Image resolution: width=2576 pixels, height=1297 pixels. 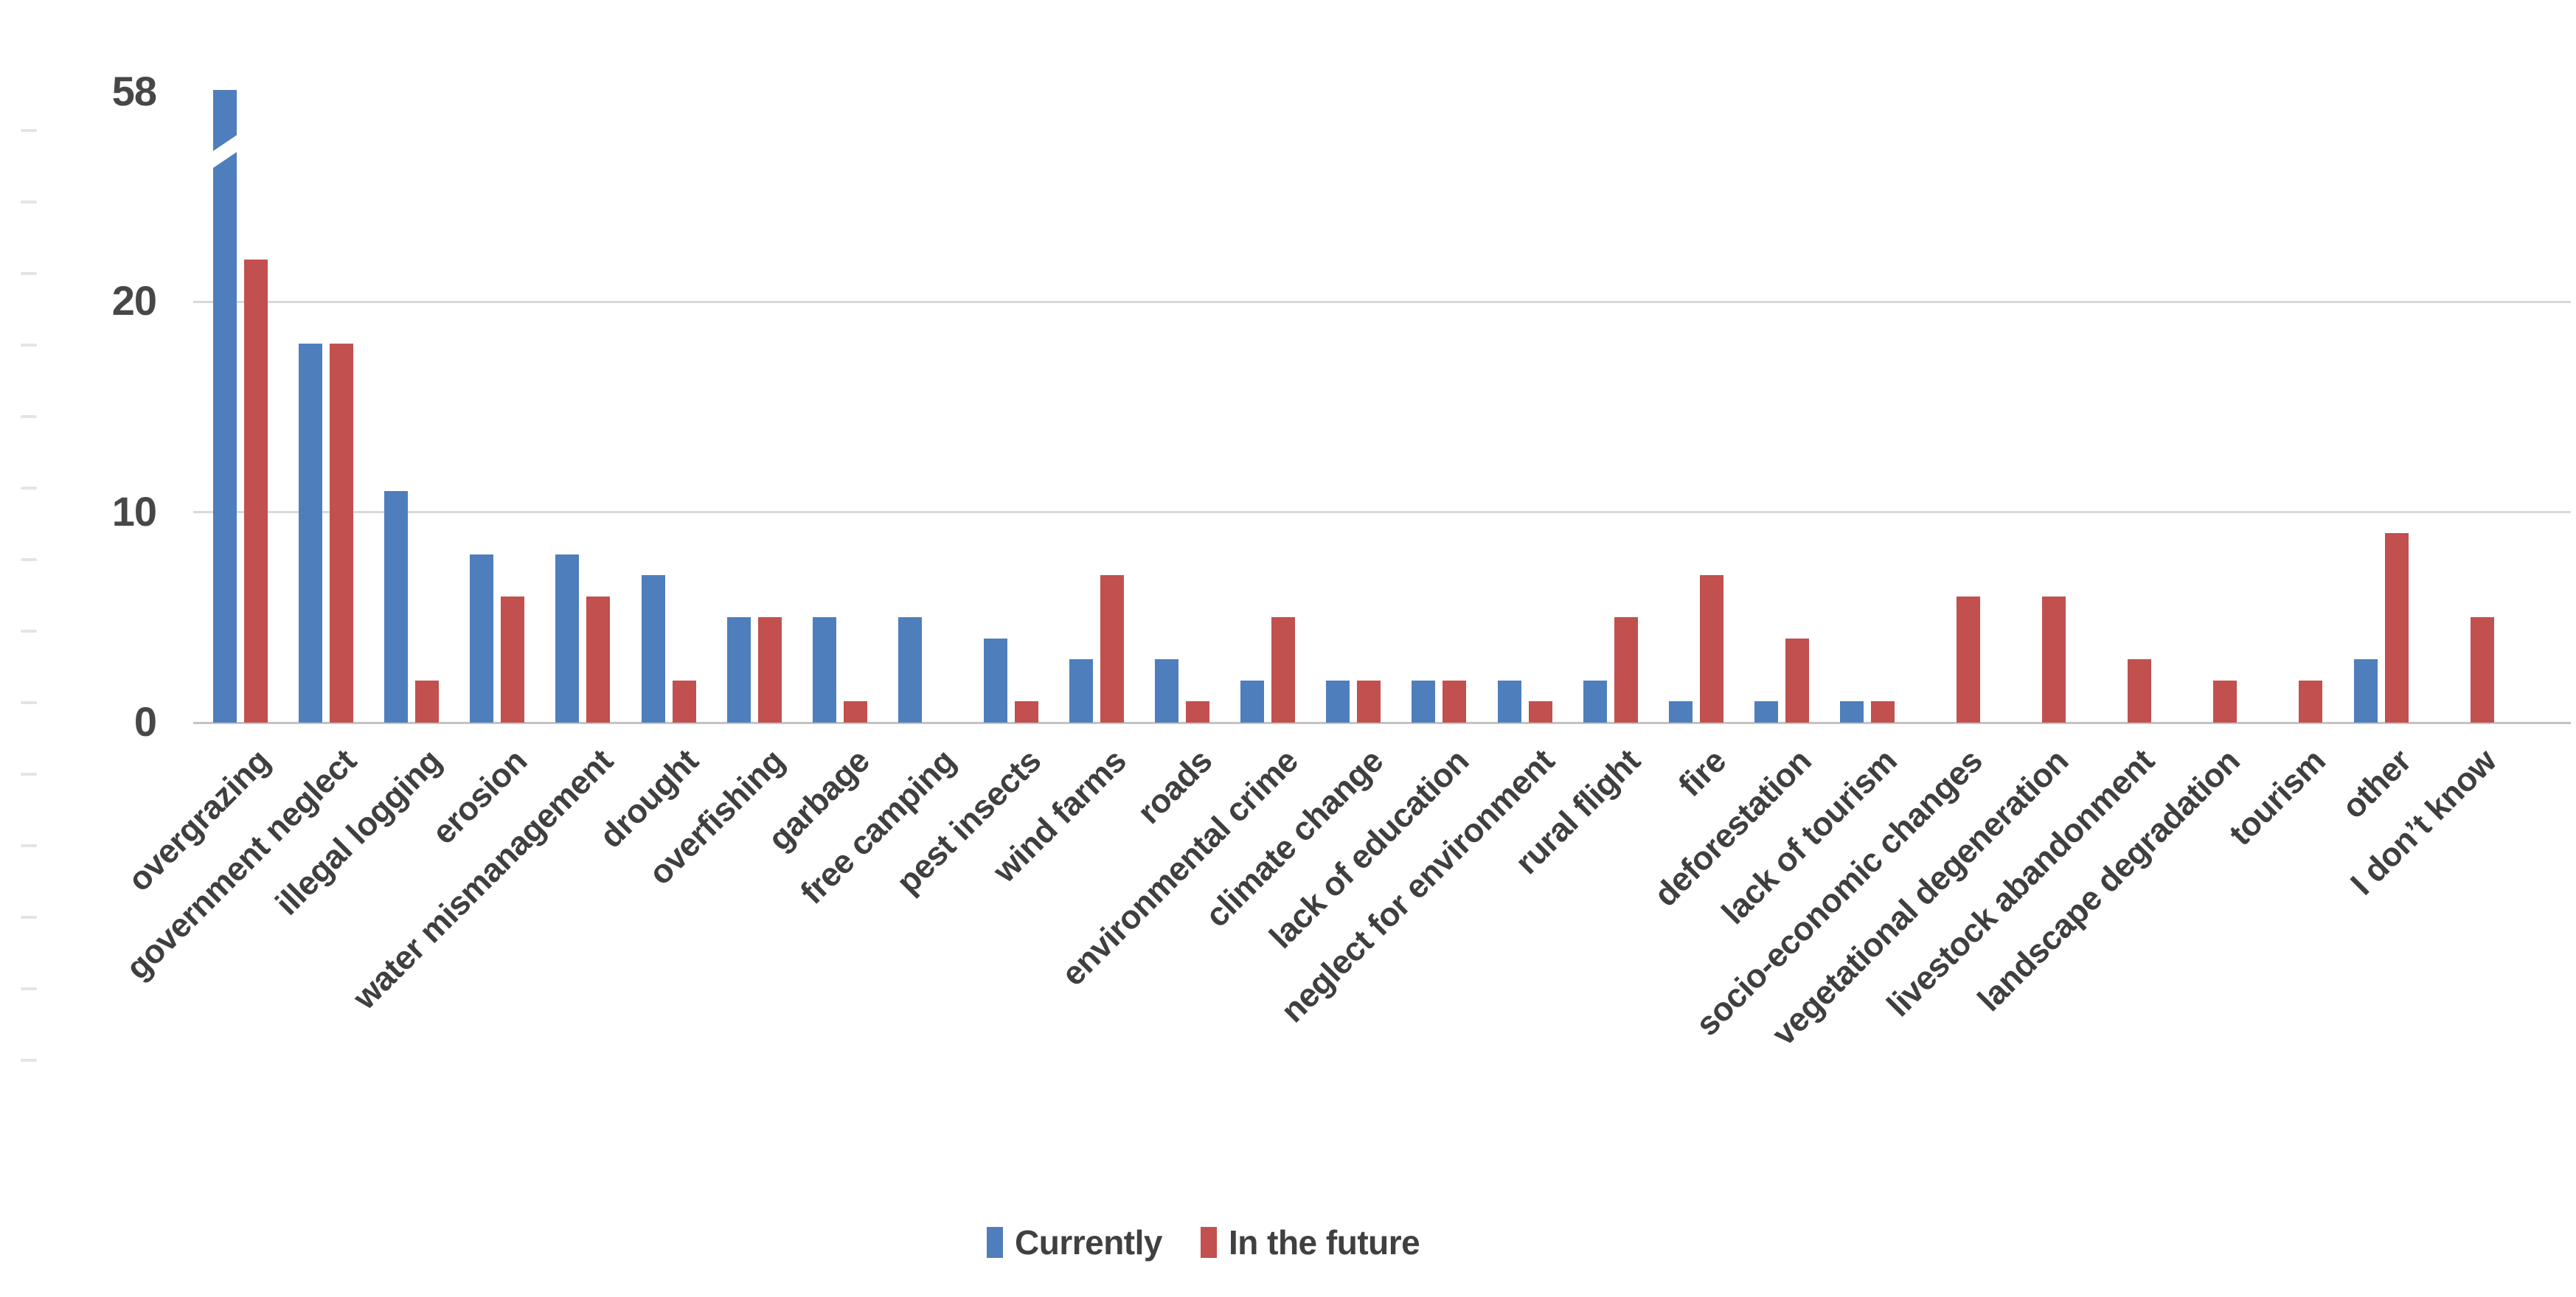 What do you see at coordinates (1382, 722) in the screenshot?
I see `x-axis-line` at bounding box center [1382, 722].